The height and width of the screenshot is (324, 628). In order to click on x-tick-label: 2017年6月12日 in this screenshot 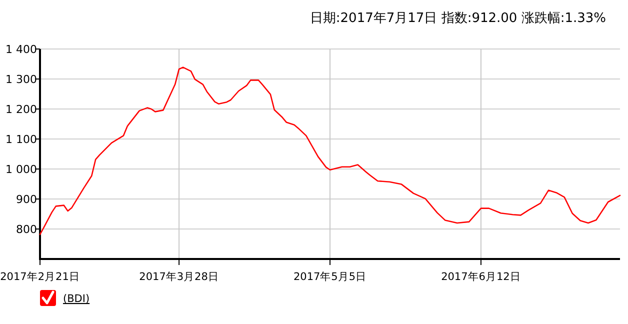, I will do `click(481, 277)`.